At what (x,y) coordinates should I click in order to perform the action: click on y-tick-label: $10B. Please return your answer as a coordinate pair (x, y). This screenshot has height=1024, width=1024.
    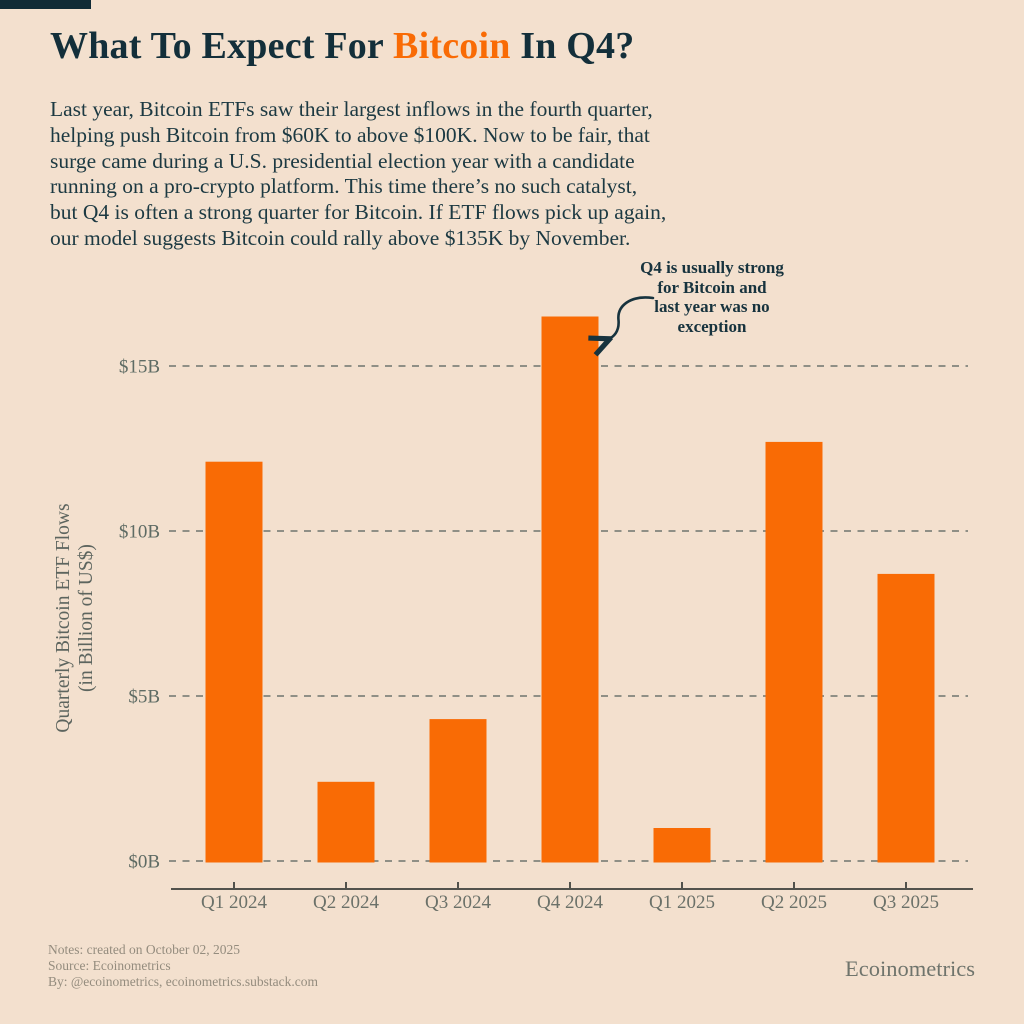
    Looking at the image, I should click on (139, 532).